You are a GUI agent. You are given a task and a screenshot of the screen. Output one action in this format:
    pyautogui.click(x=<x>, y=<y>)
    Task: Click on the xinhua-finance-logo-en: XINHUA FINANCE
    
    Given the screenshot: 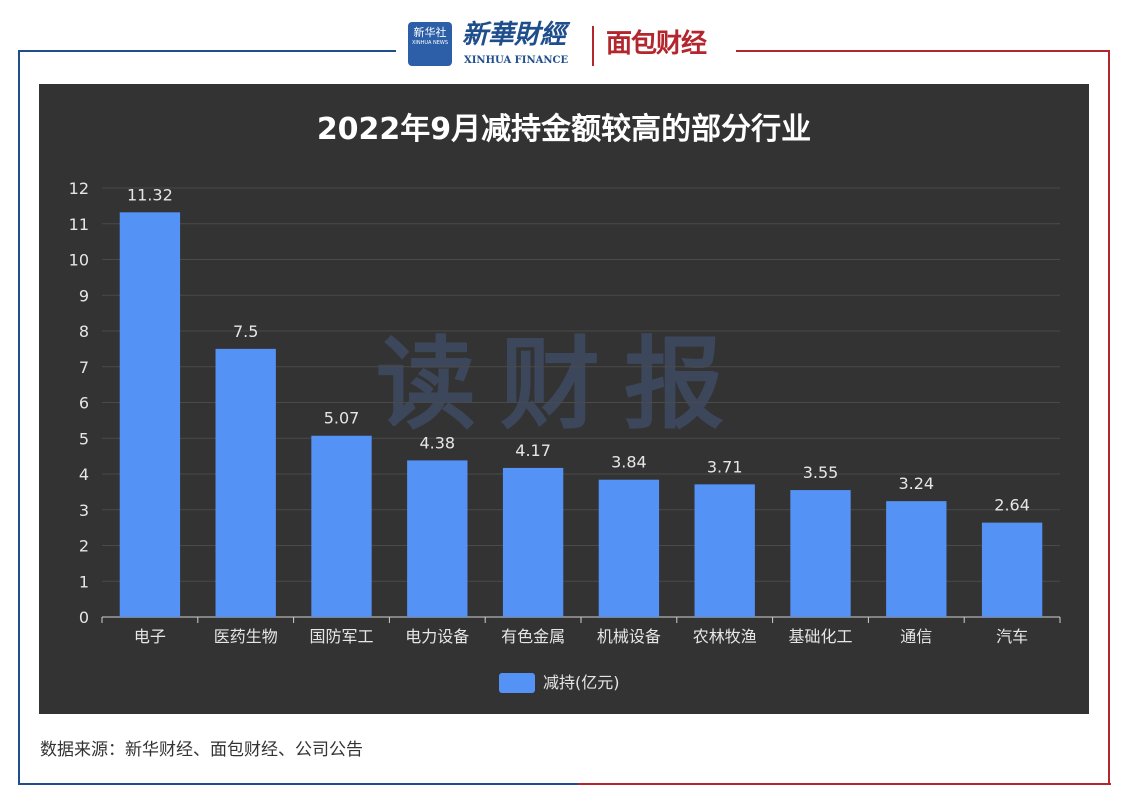 What is the action you would take?
    pyautogui.click(x=516, y=60)
    